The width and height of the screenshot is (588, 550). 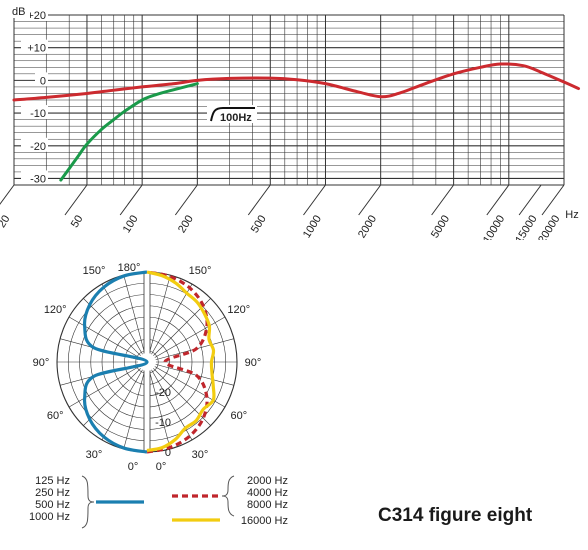 I want to click on x-axis-label: Hz, so click(x=571, y=215).